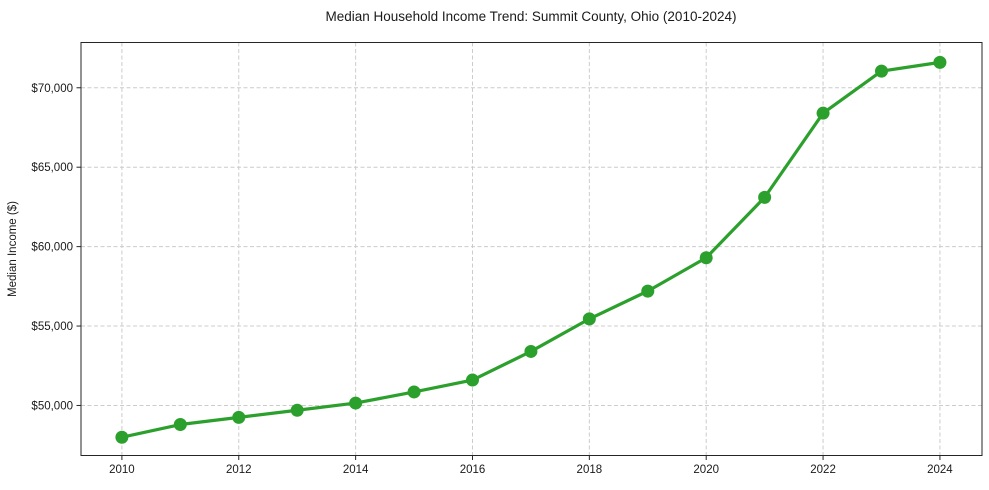 Image resolution: width=989 pixels, height=490 pixels. I want to click on x-tick-label: 2020, so click(706, 470).